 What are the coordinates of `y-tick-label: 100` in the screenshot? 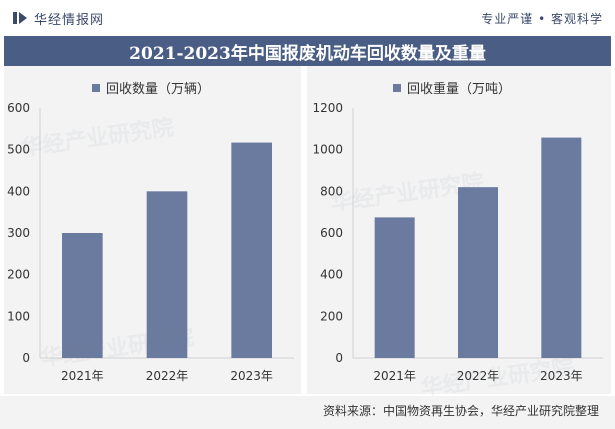 It's located at (18, 316).